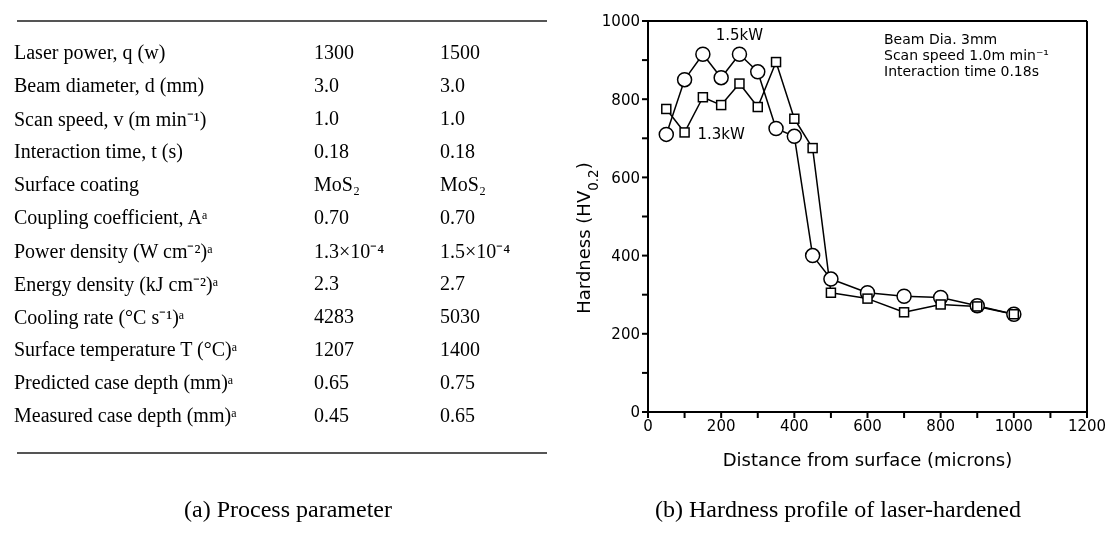 The image size is (1117, 534). I want to click on text: (b) Hardness profile of laser-hardened, so click(838, 509).